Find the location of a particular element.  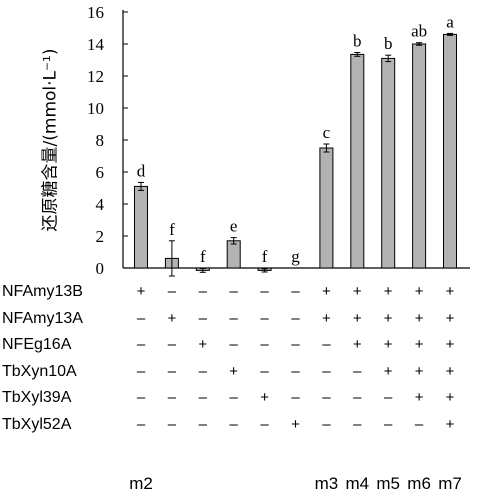

significance-letter: g is located at coordinates (295, 256).